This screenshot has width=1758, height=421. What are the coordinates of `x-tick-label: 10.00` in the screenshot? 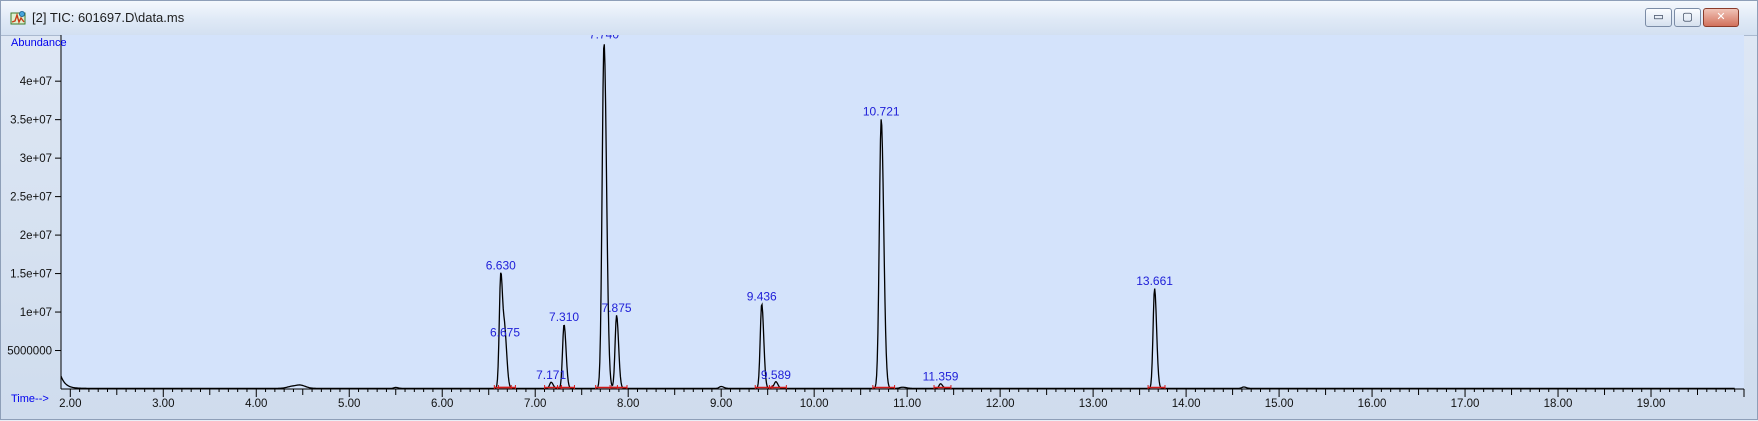 It's located at (814, 404).